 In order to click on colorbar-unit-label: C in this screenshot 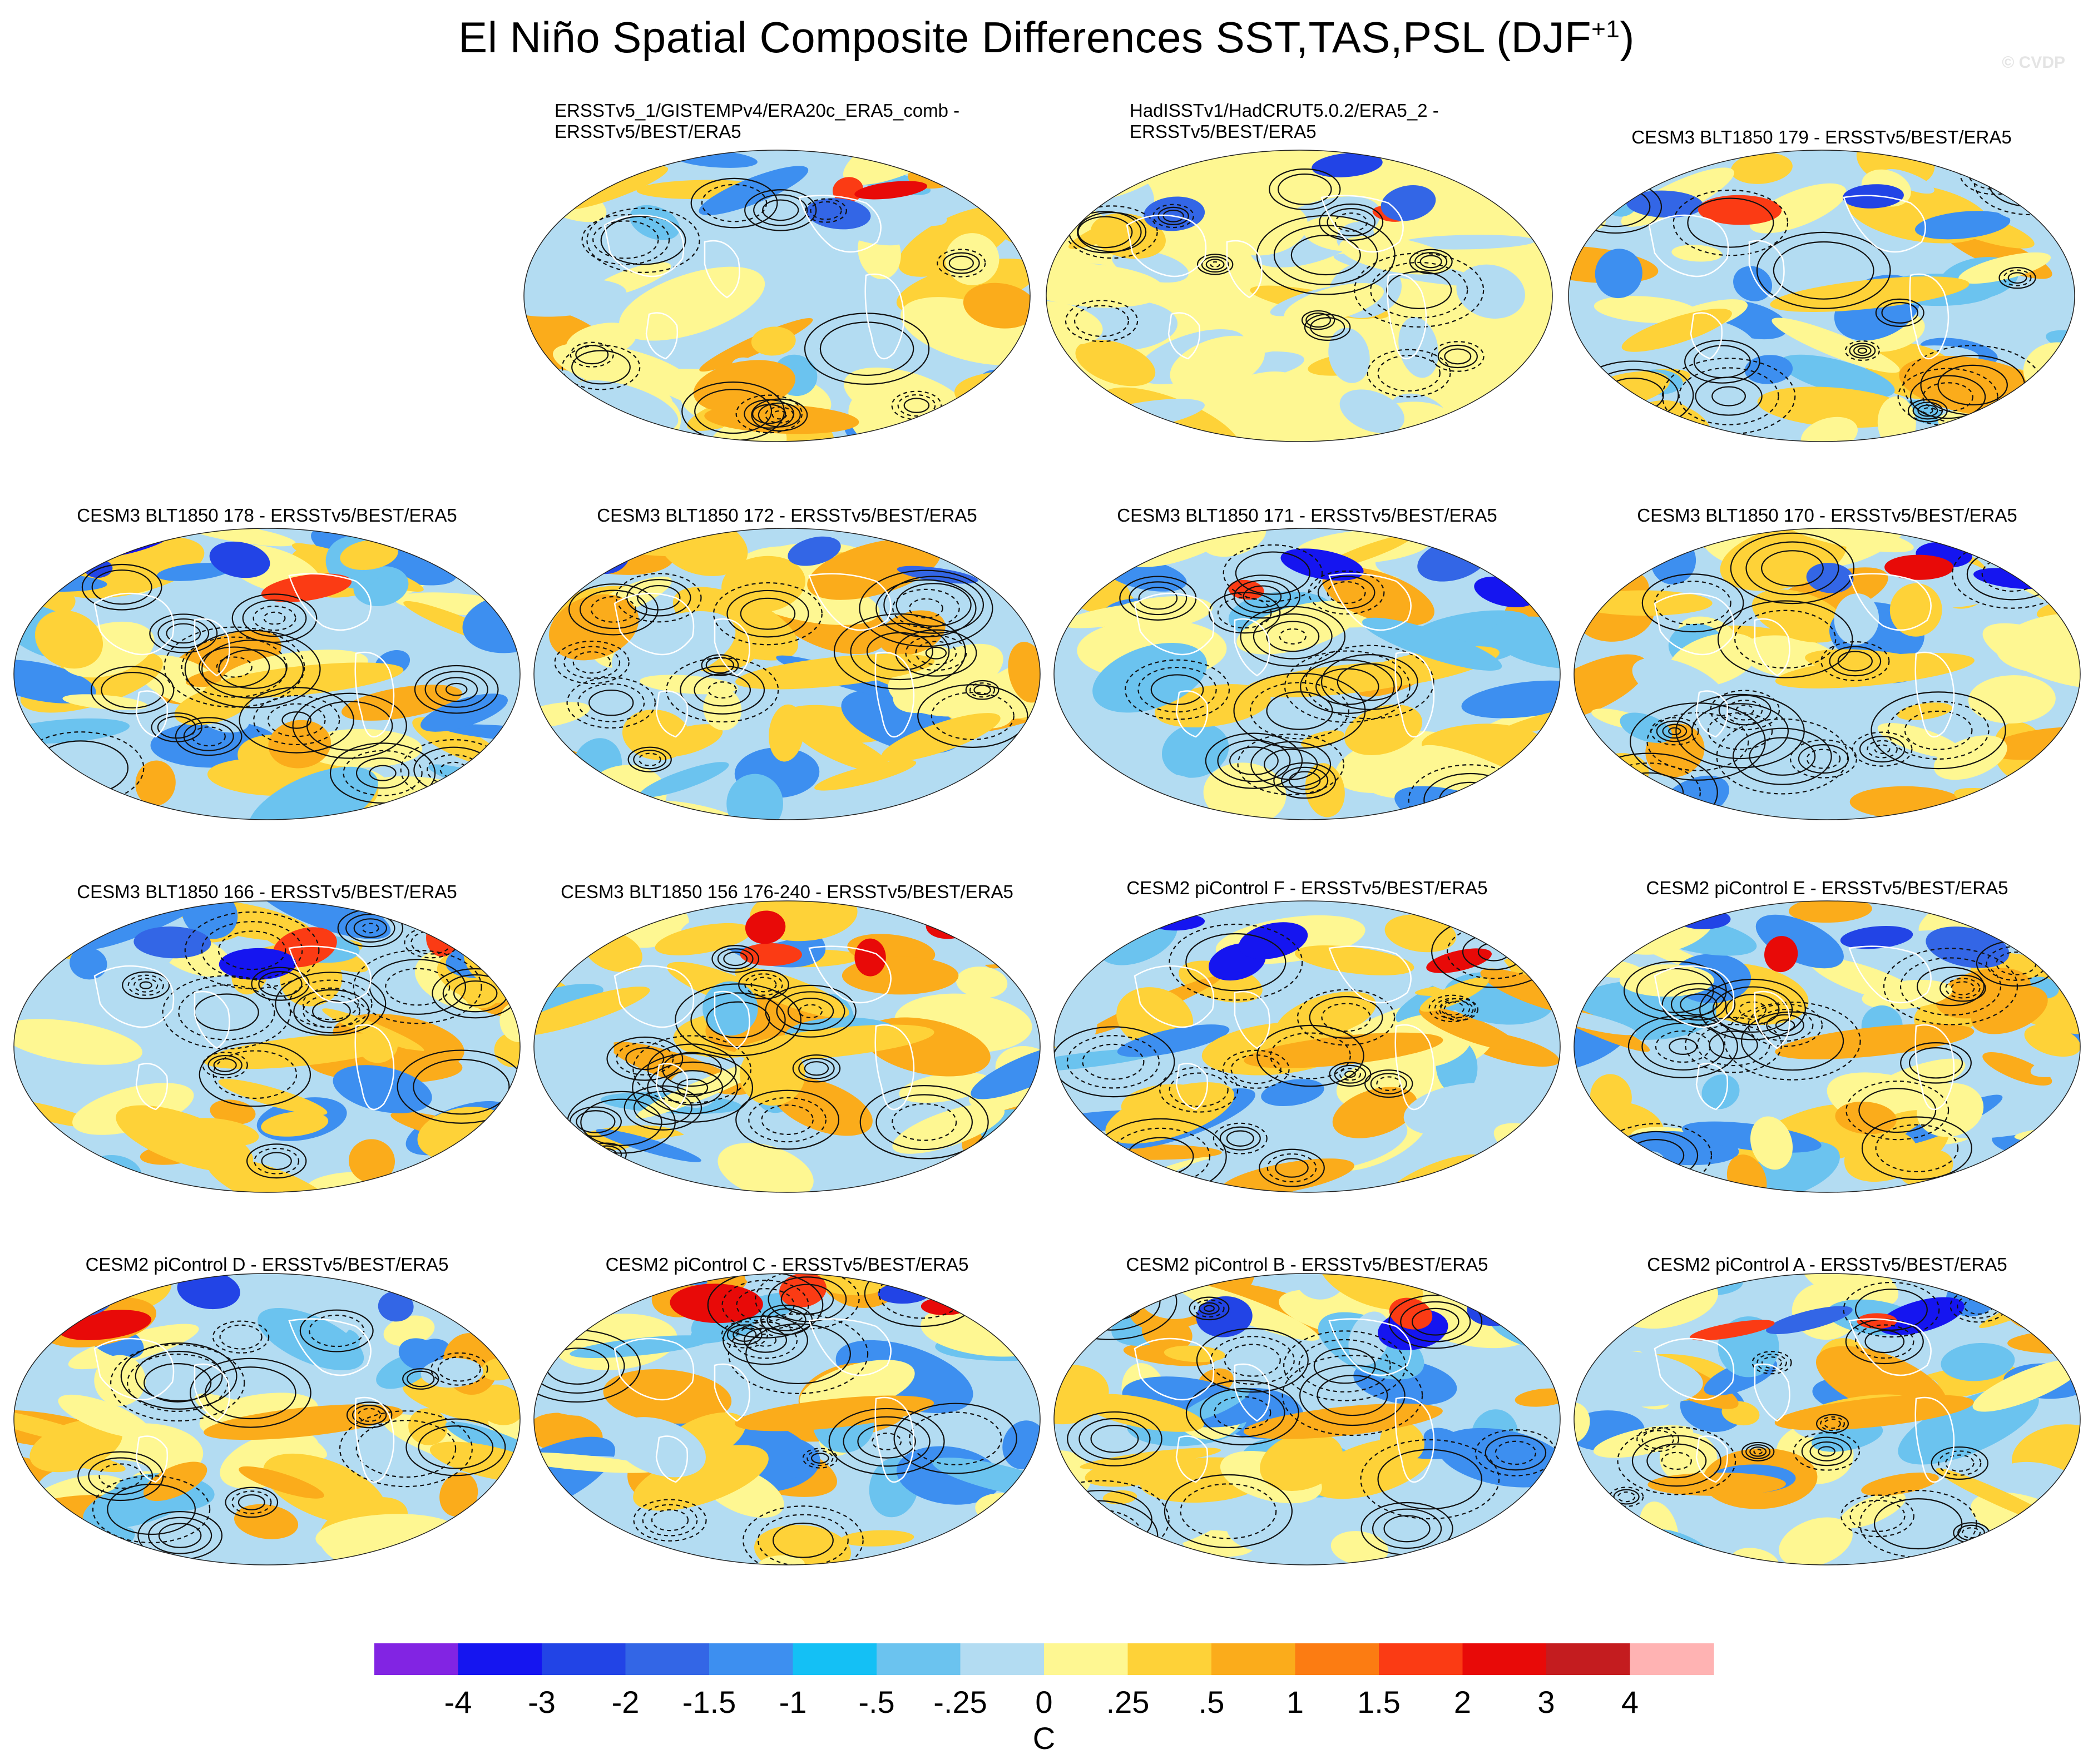, I will do `click(1044, 1739)`.